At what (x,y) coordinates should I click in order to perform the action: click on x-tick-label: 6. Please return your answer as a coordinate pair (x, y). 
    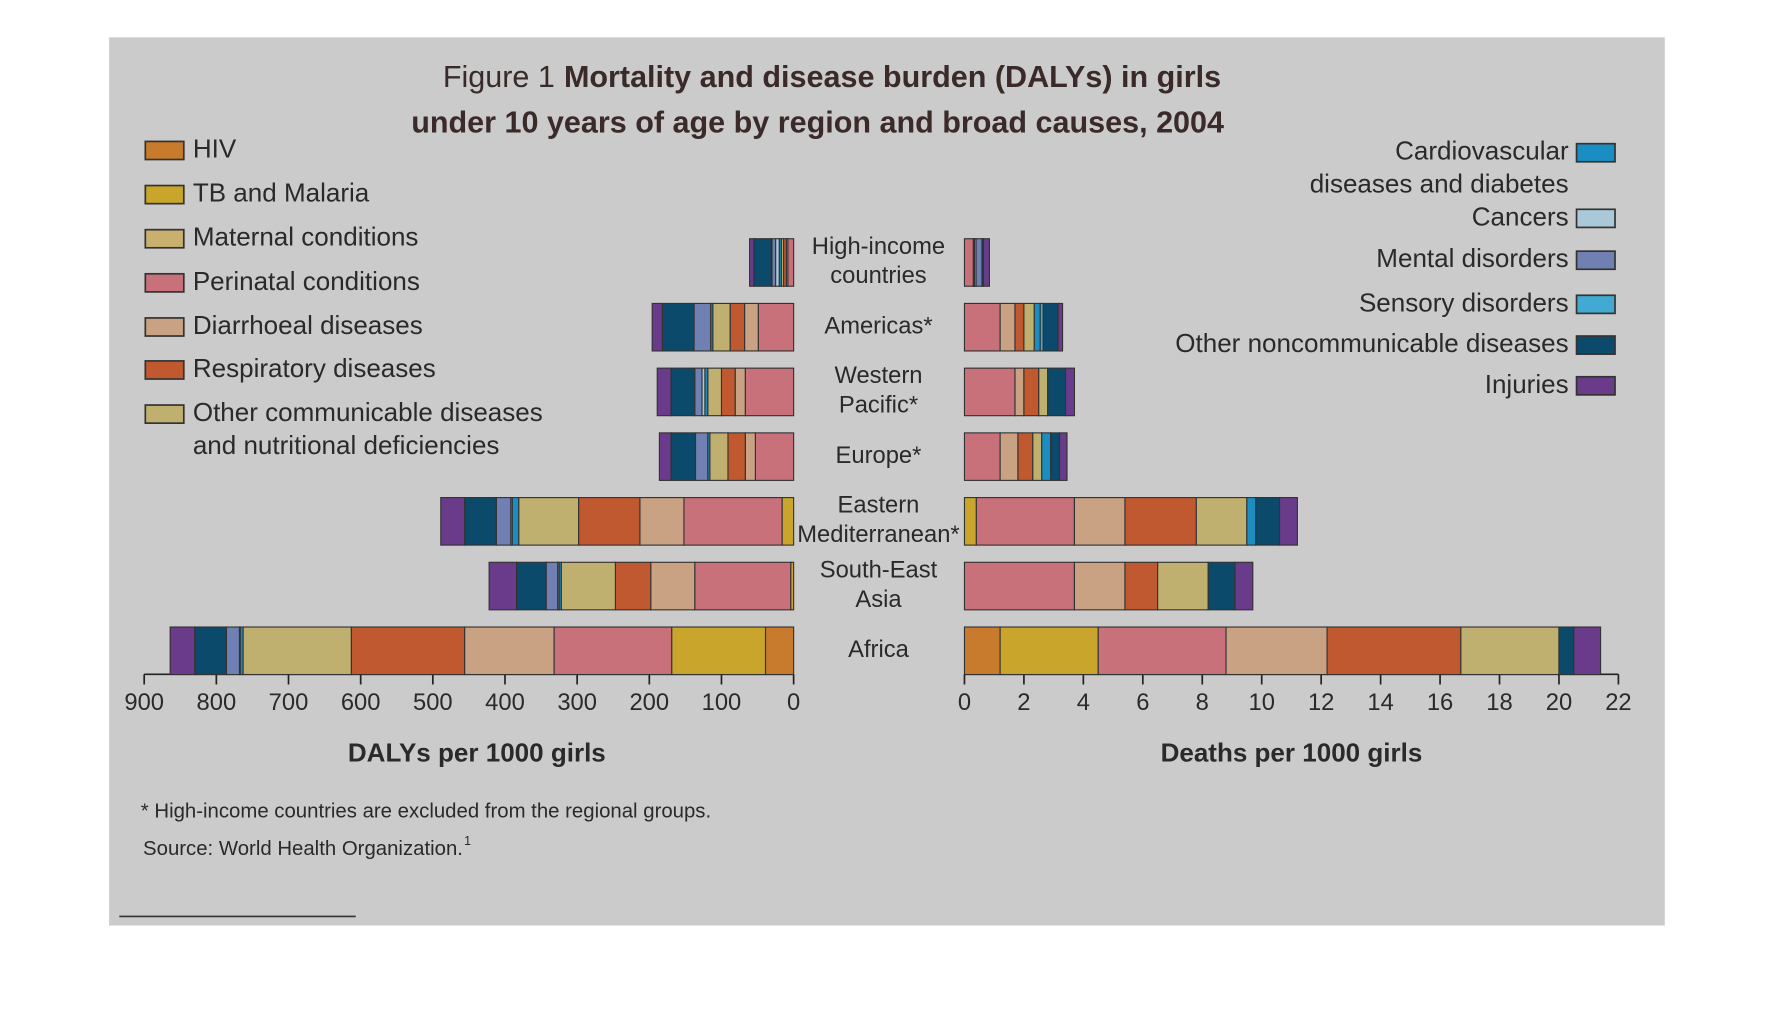
    Looking at the image, I should click on (1142, 702).